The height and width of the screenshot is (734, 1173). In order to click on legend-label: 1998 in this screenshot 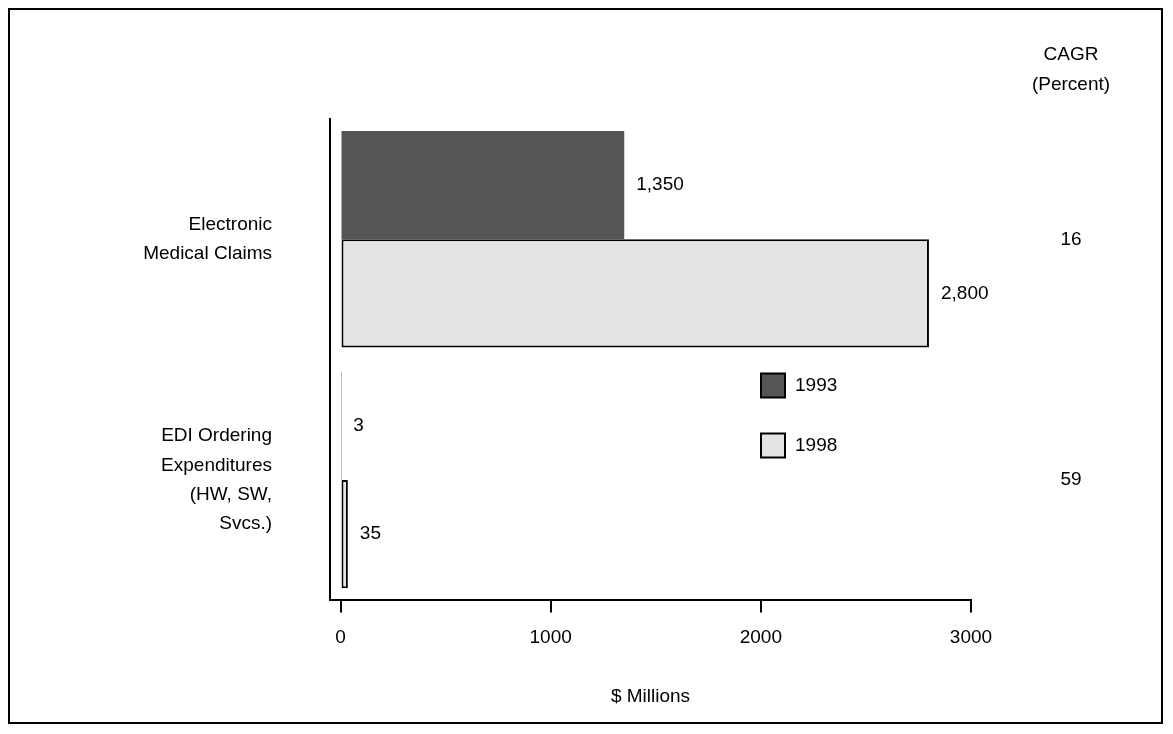, I will do `click(816, 444)`.